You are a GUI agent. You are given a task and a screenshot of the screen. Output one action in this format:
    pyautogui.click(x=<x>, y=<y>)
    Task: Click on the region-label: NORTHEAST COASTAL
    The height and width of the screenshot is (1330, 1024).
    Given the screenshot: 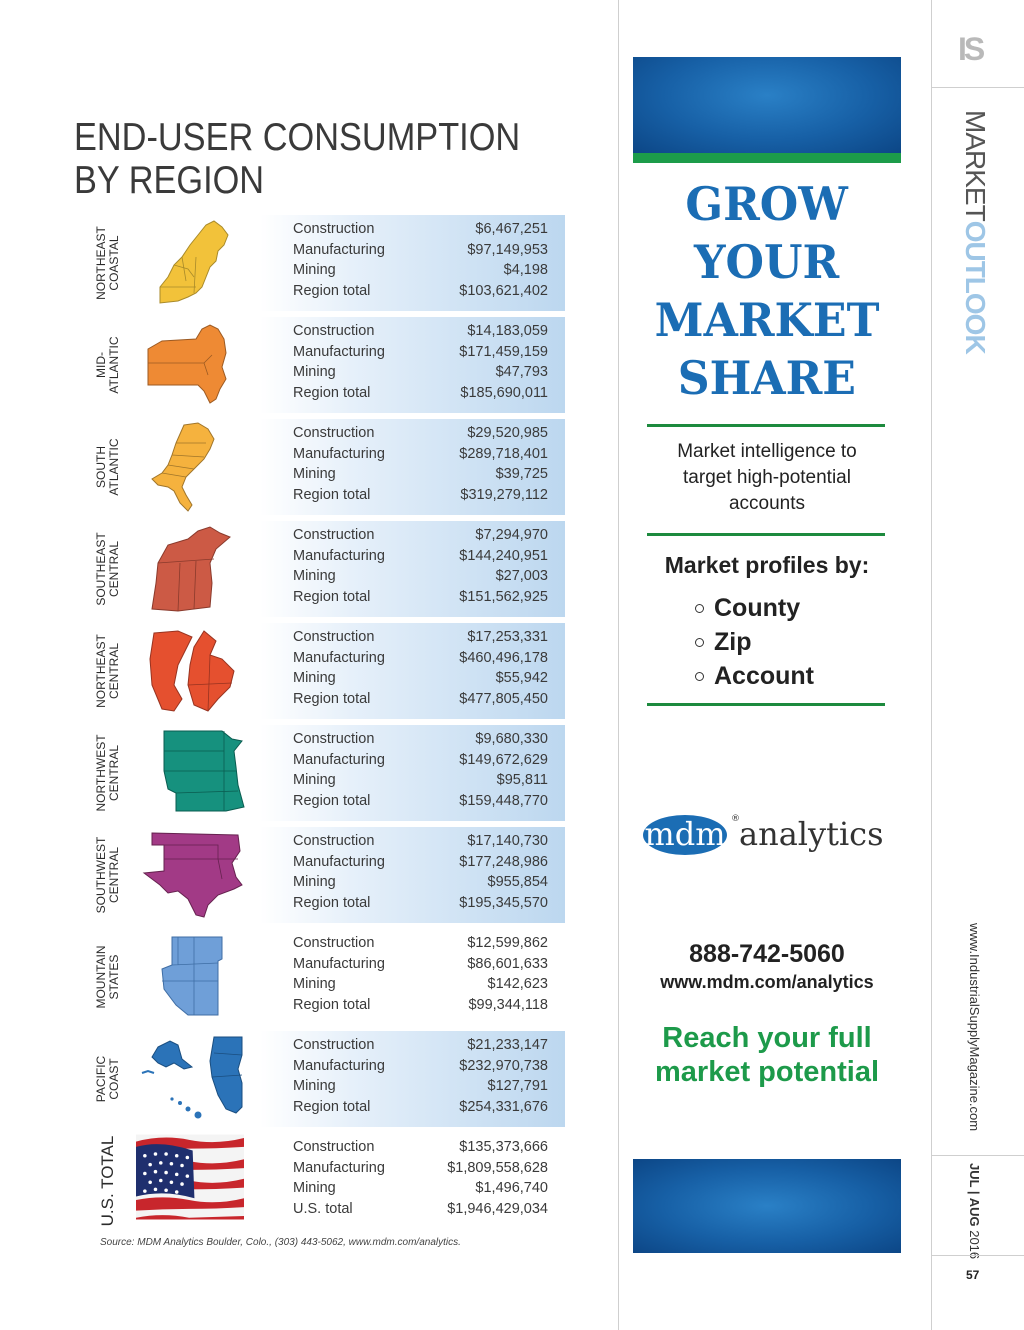 What is the action you would take?
    pyautogui.click(x=107, y=263)
    